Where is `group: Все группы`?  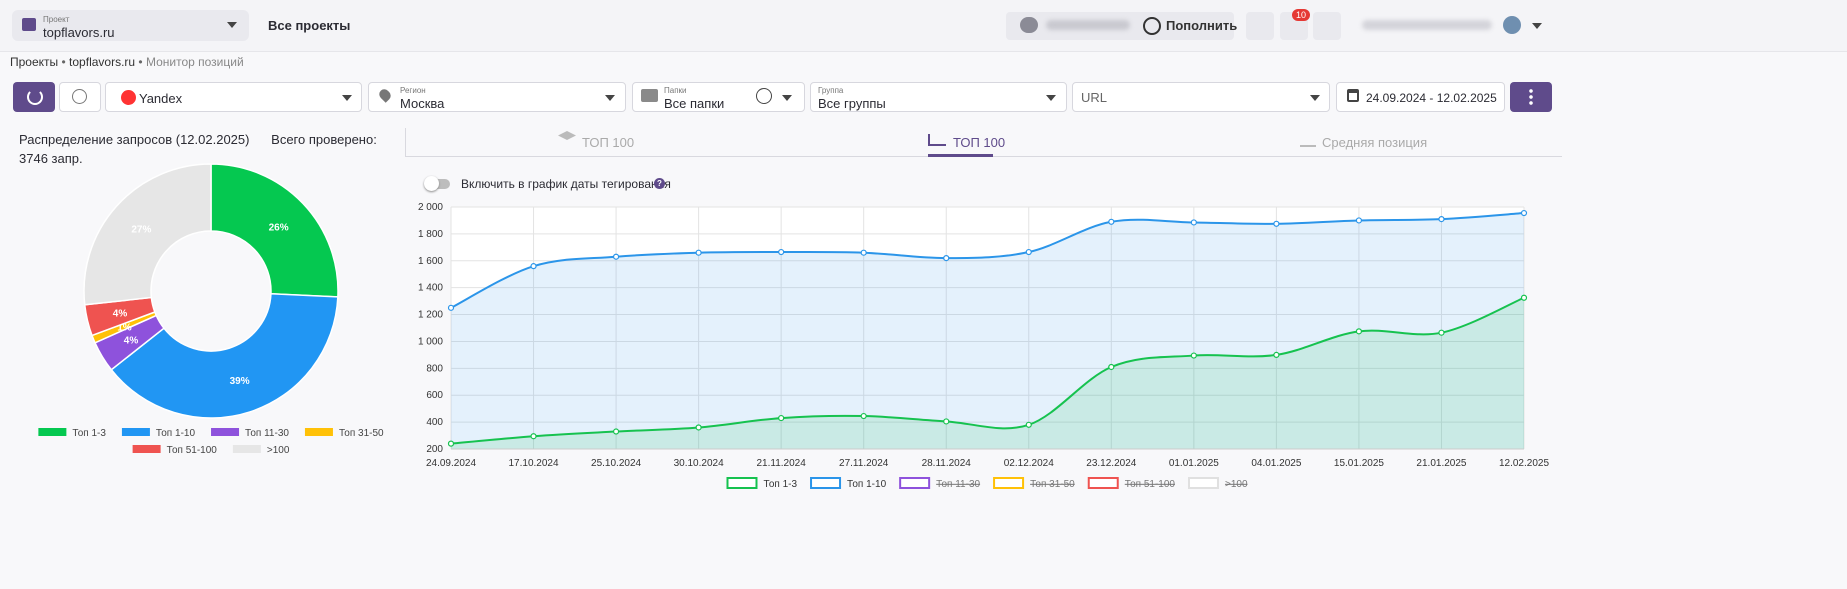
group: Все группы is located at coordinates (852, 103).